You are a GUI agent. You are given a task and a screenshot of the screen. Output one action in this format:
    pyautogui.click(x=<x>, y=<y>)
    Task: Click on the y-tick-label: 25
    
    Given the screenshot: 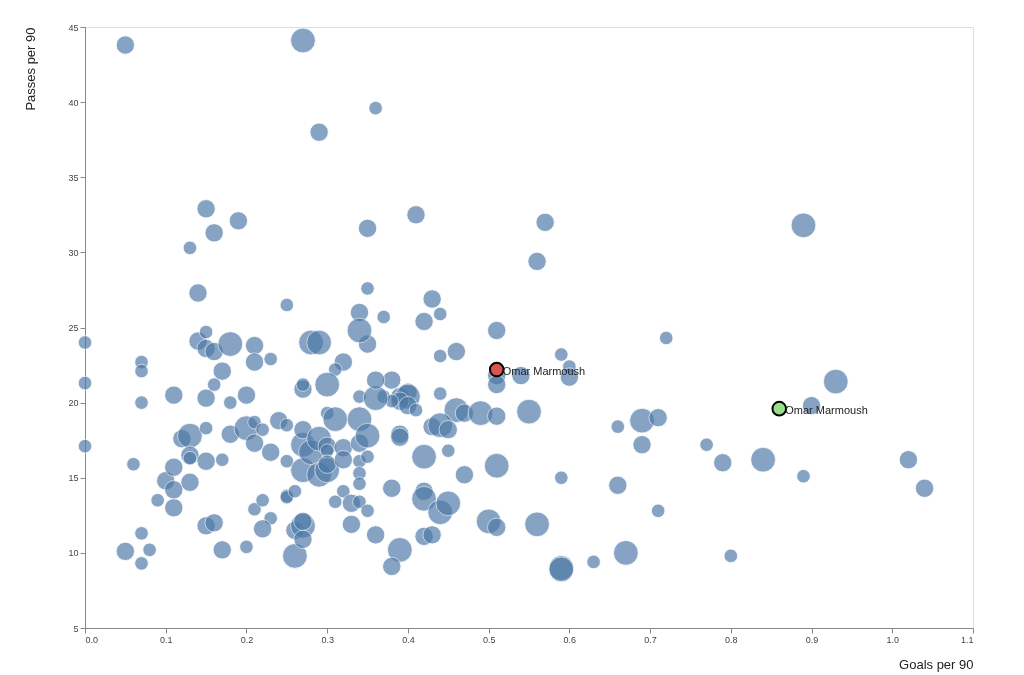 What is the action you would take?
    pyautogui.click(x=73, y=328)
    